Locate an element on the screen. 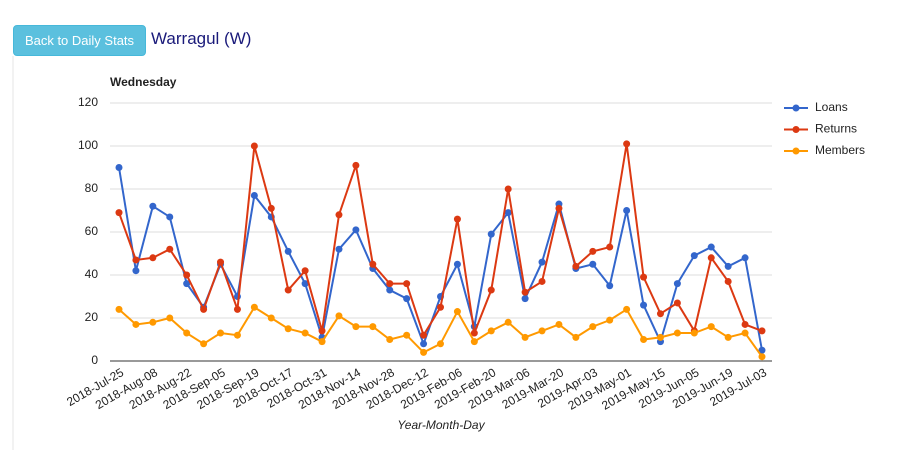 The image size is (900, 450). legend-label: Returns is located at coordinates (836, 129).